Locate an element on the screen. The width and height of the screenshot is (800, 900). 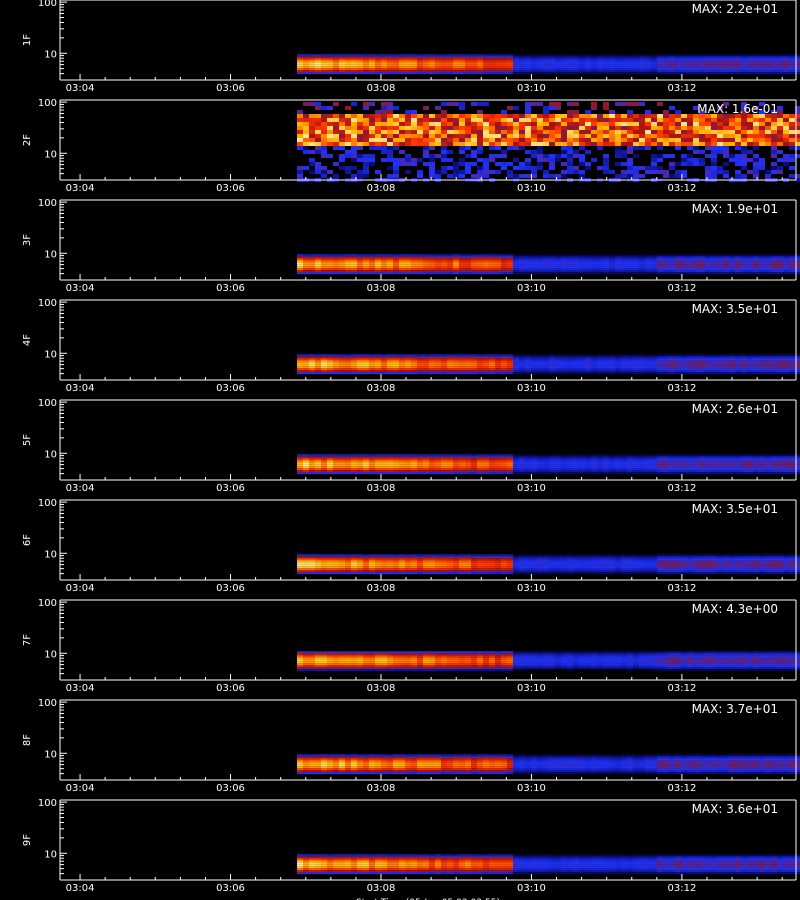
max-value-label: MAX: 1.9e+01 is located at coordinates (735, 209).